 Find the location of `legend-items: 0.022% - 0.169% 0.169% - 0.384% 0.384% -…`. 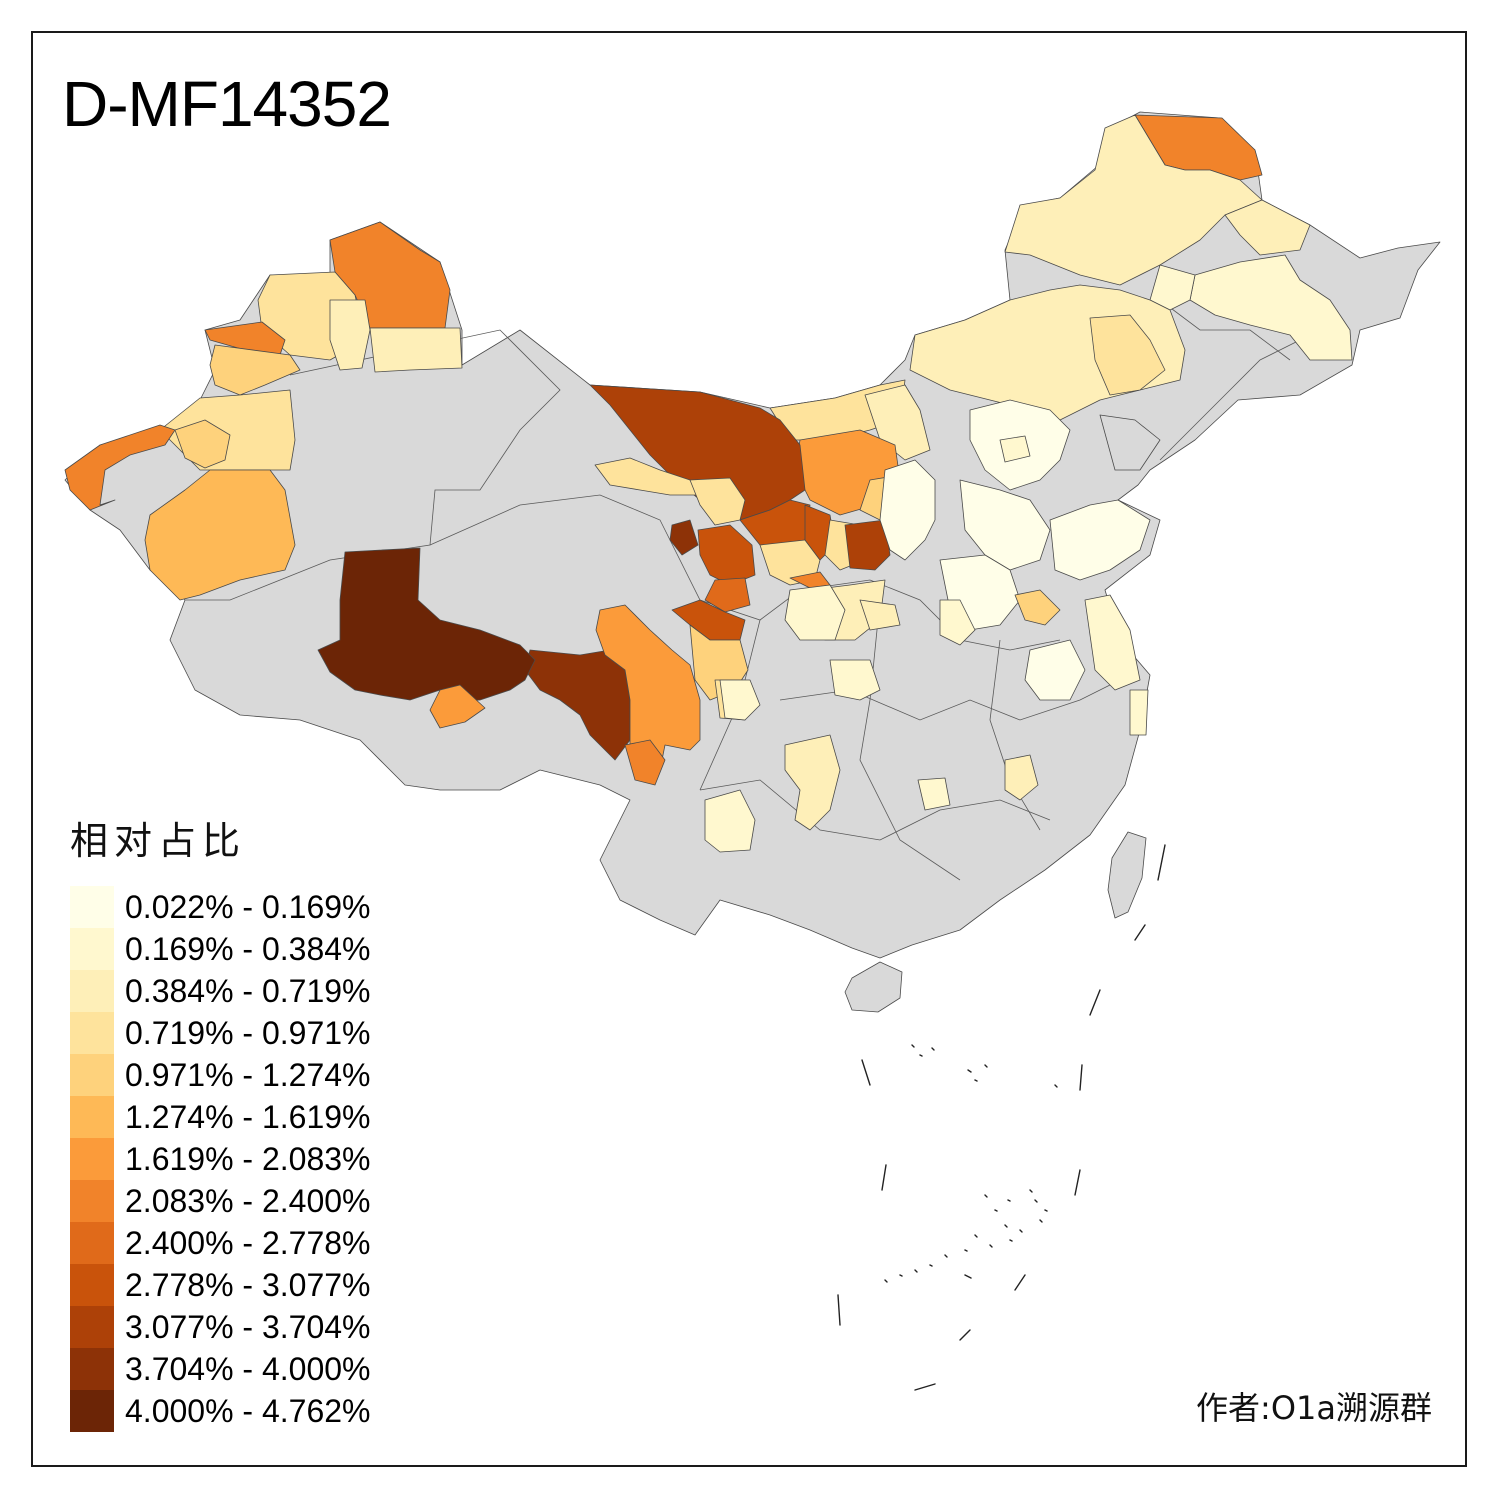

legend-items: 0.022% - 0.169% 0.169% - 0.384% 0.384% -… is located at coordinates (220, 1159).